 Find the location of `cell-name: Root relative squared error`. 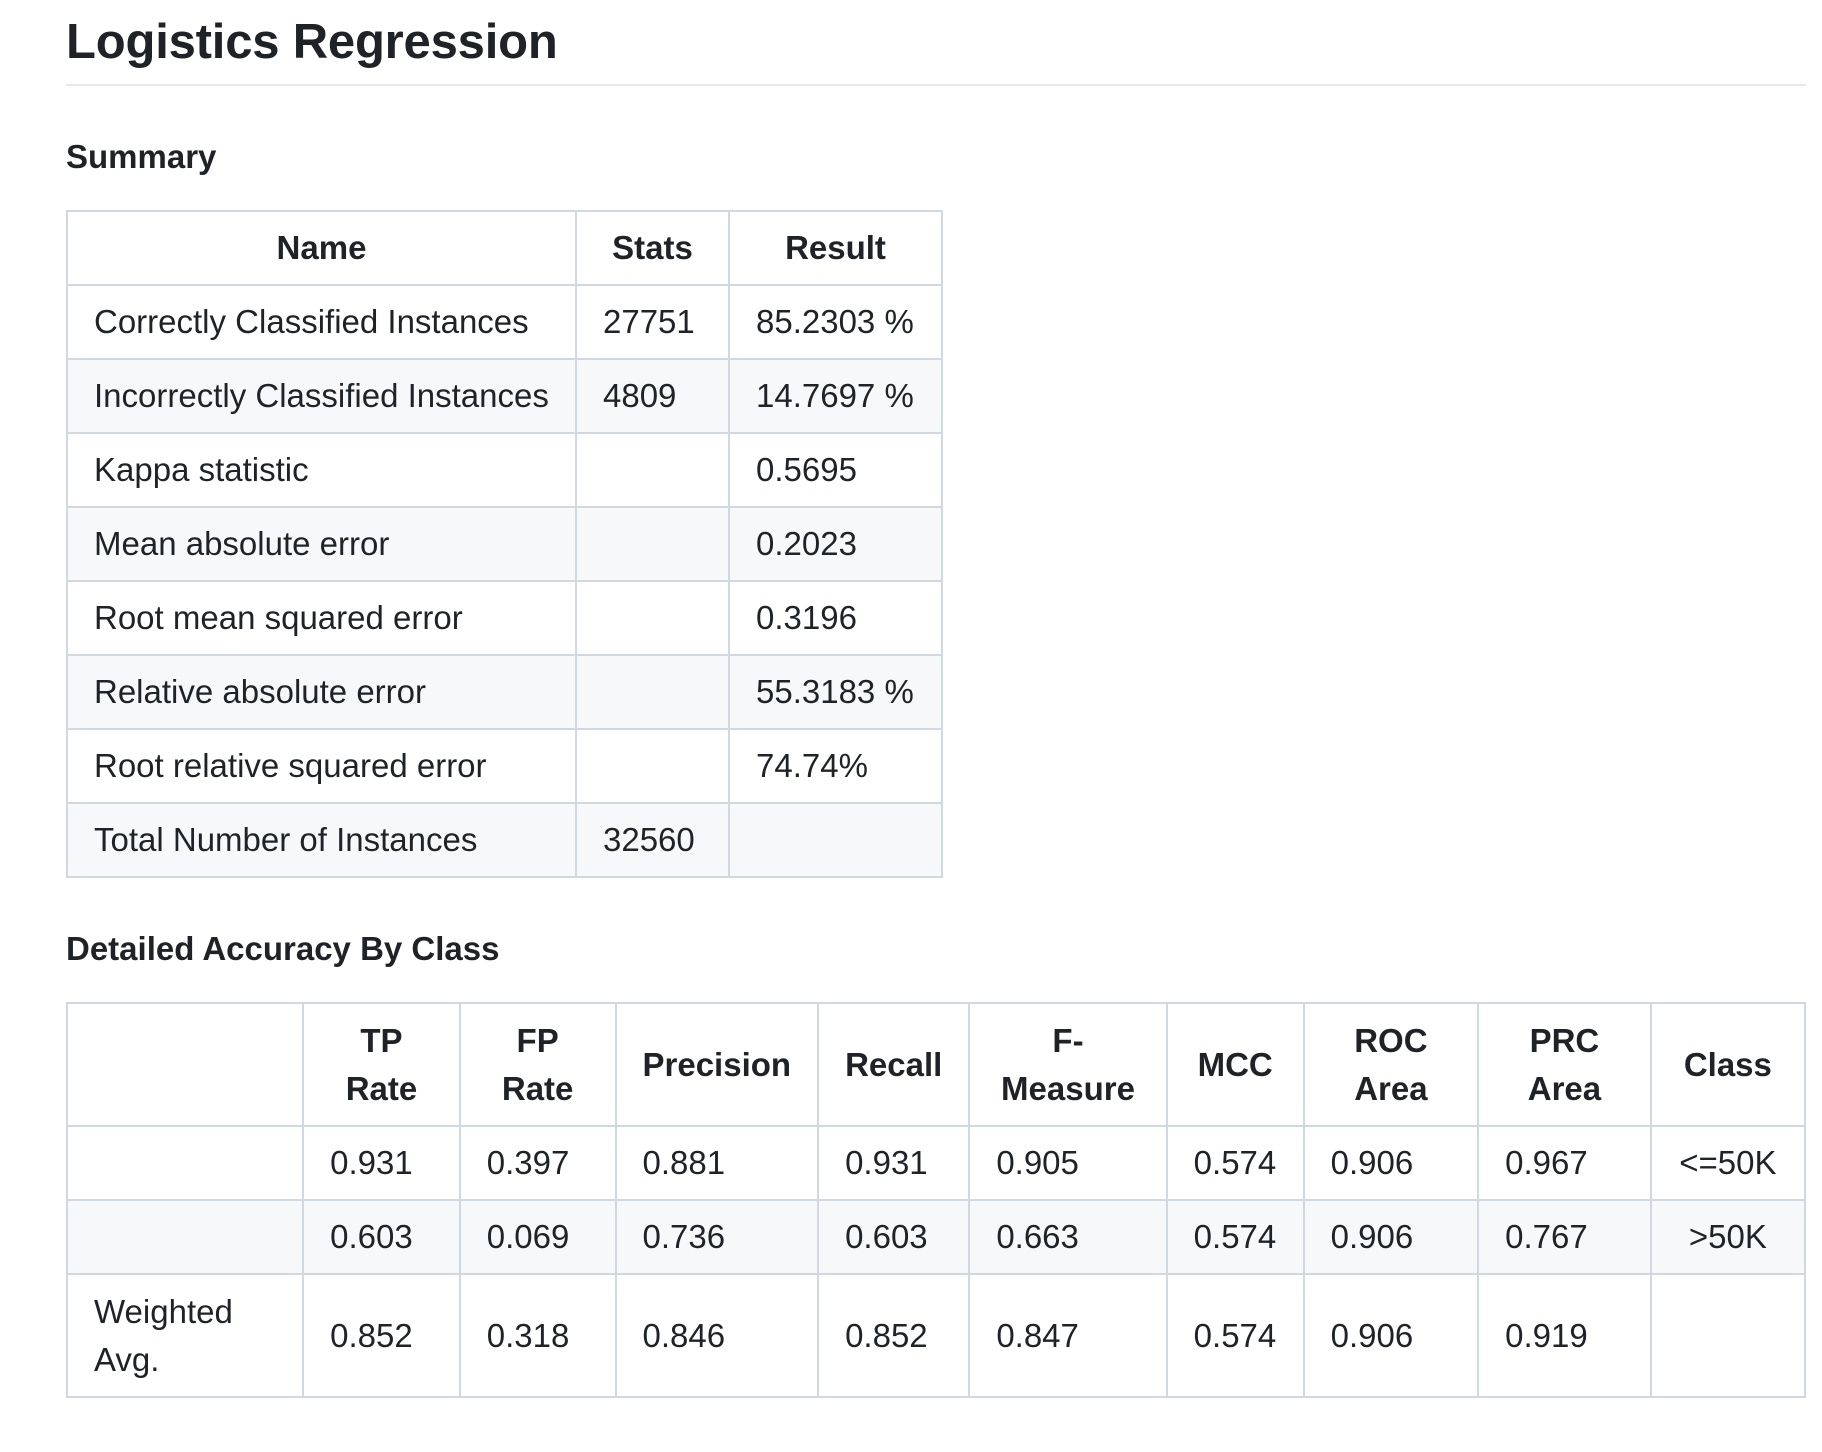

cell-name: Root relative squared error is located at coordinates (321, 766).